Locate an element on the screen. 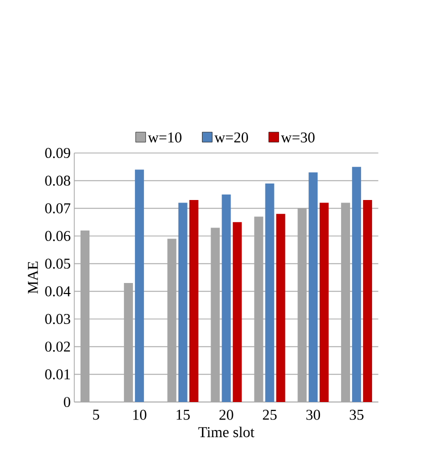 The image size is (434, 476). x-tick-label: 10 is located at coordinates (139, 415).